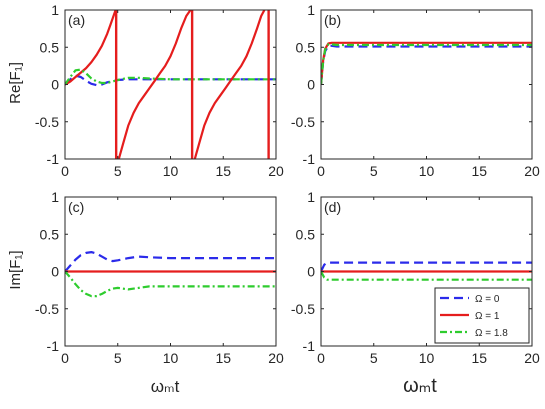 The height and width of the screenshot is (409, 545). I want to click on legend-entry: Ω = 1, so click(487, 316).